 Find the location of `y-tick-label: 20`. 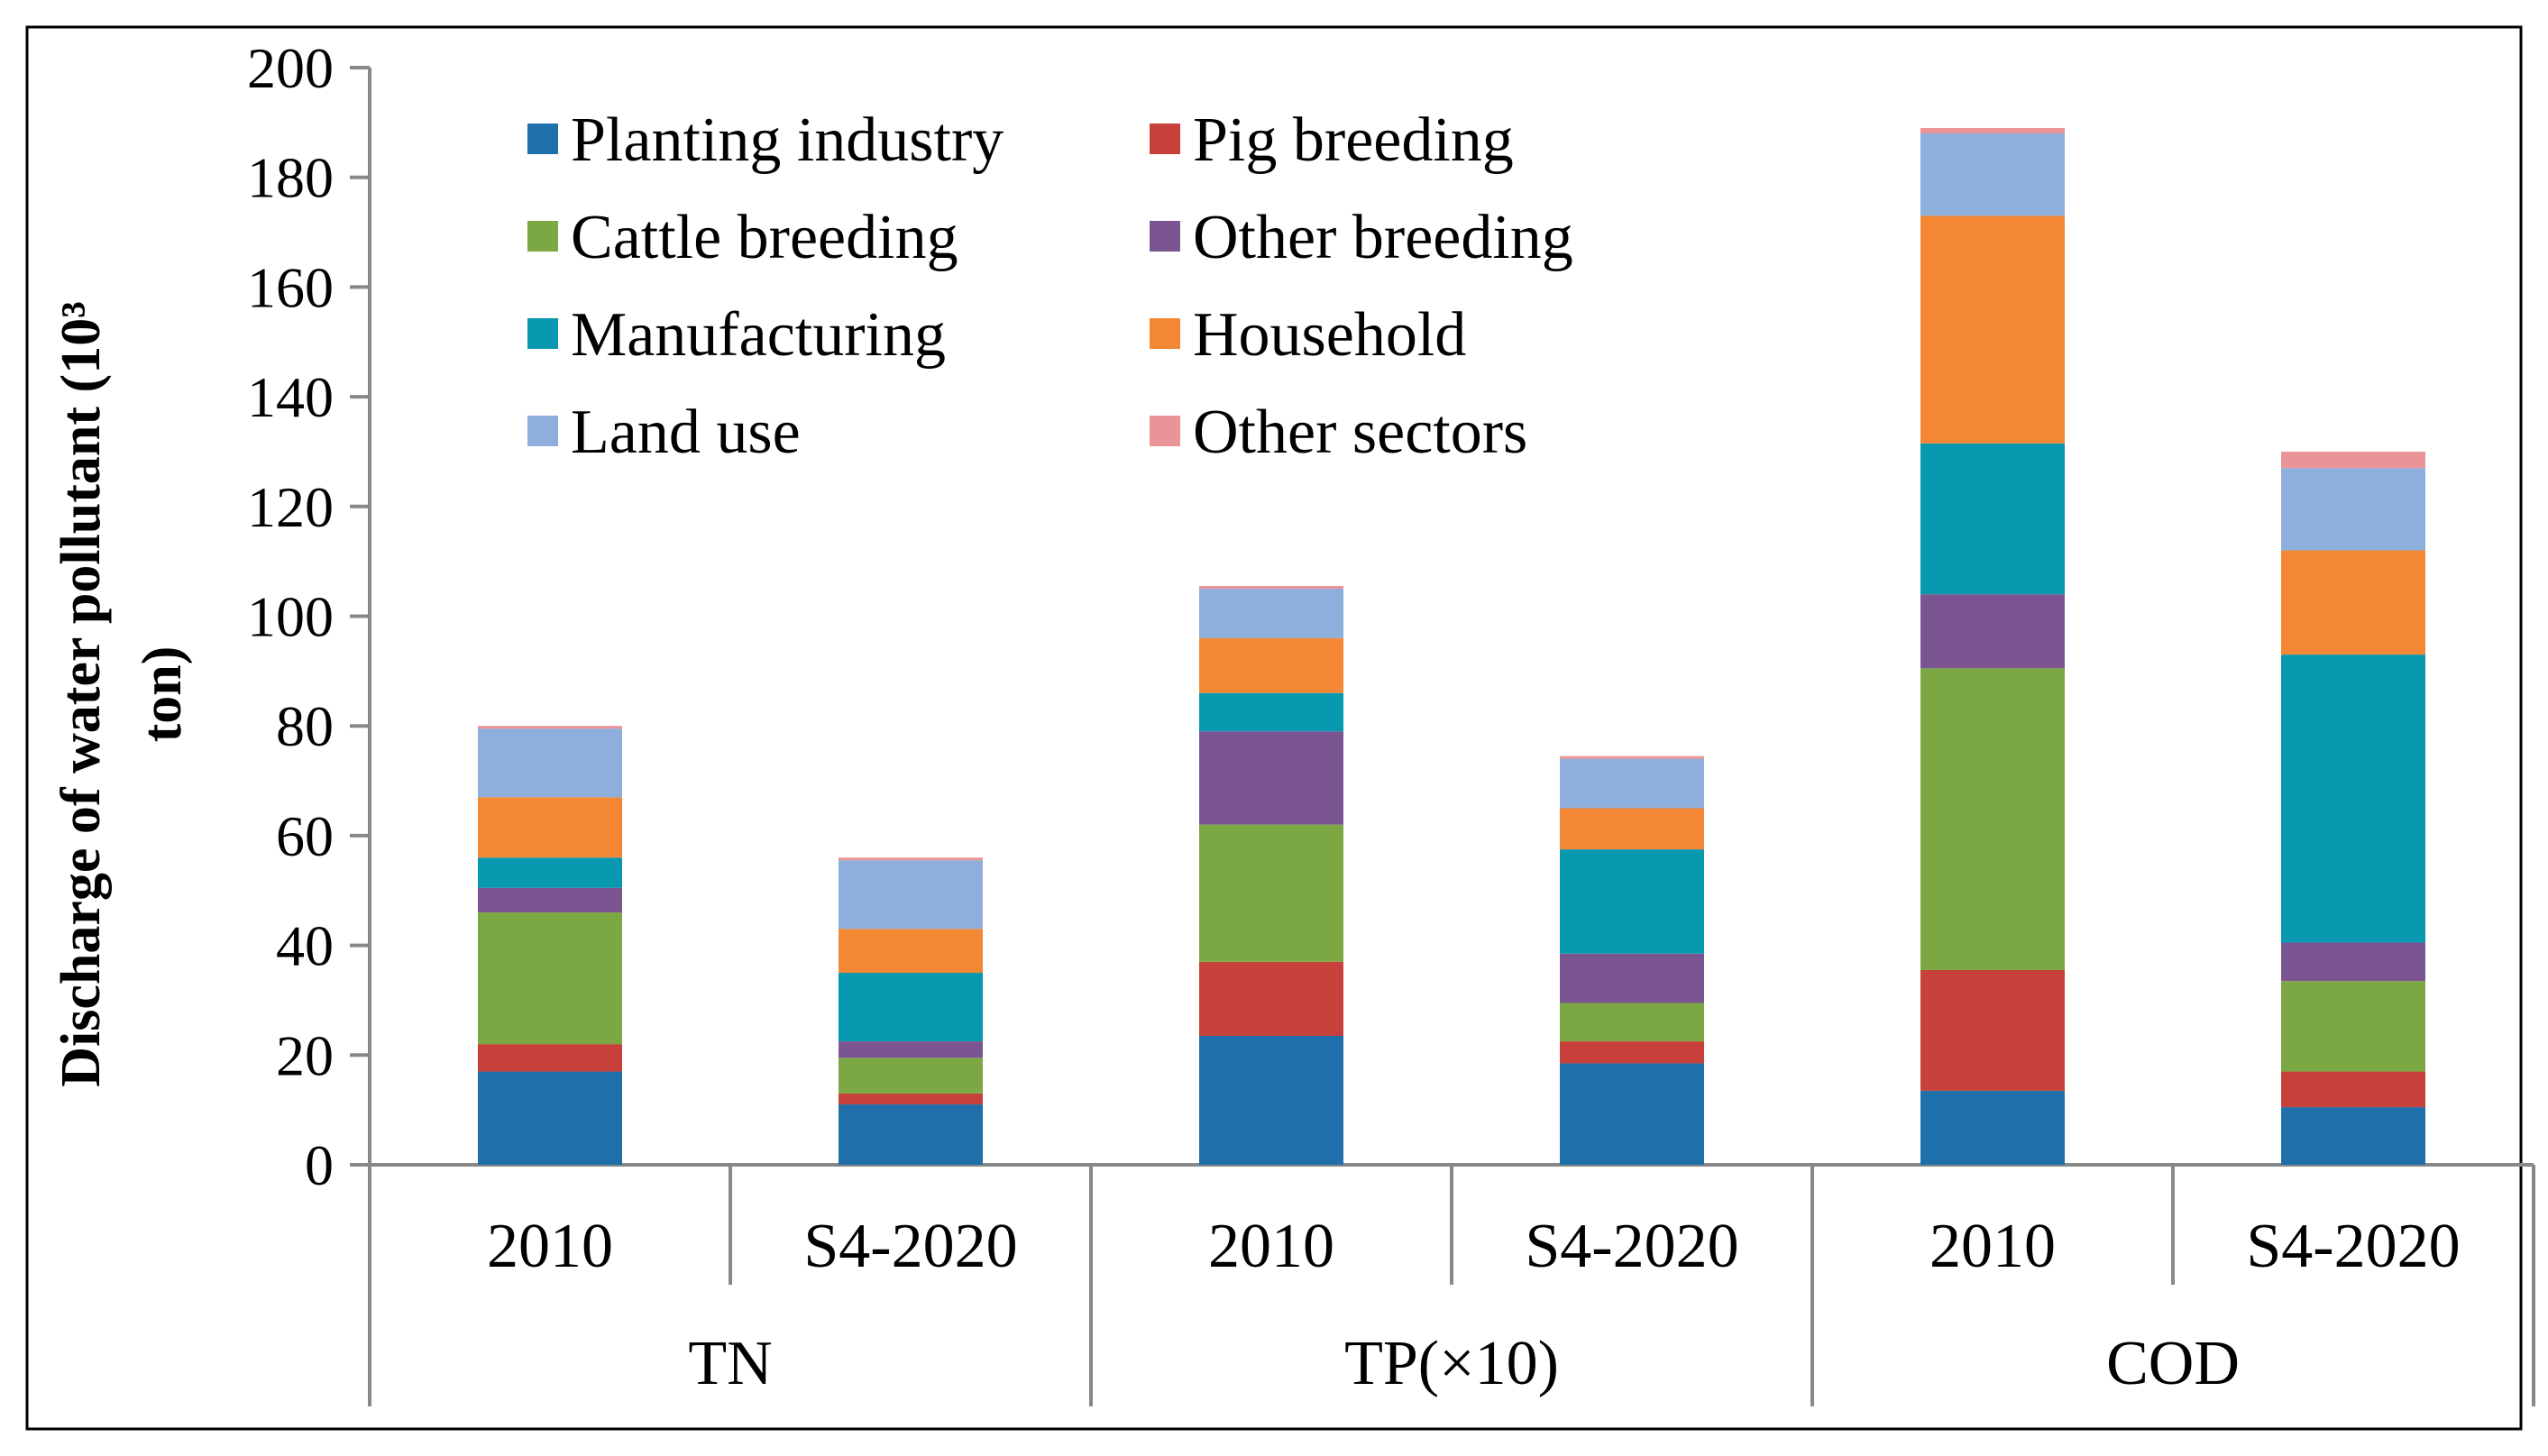

y-tick-label: 20 is located at coordinates (305, 1055).